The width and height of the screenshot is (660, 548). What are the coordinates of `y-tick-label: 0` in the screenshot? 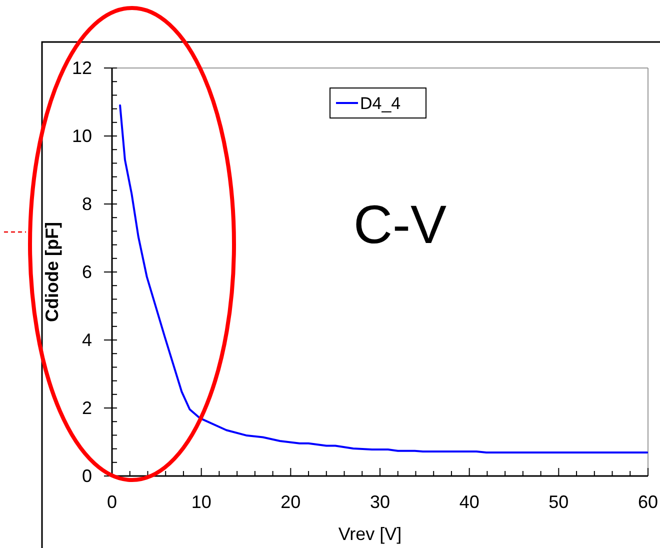 It's located at (87, 476).